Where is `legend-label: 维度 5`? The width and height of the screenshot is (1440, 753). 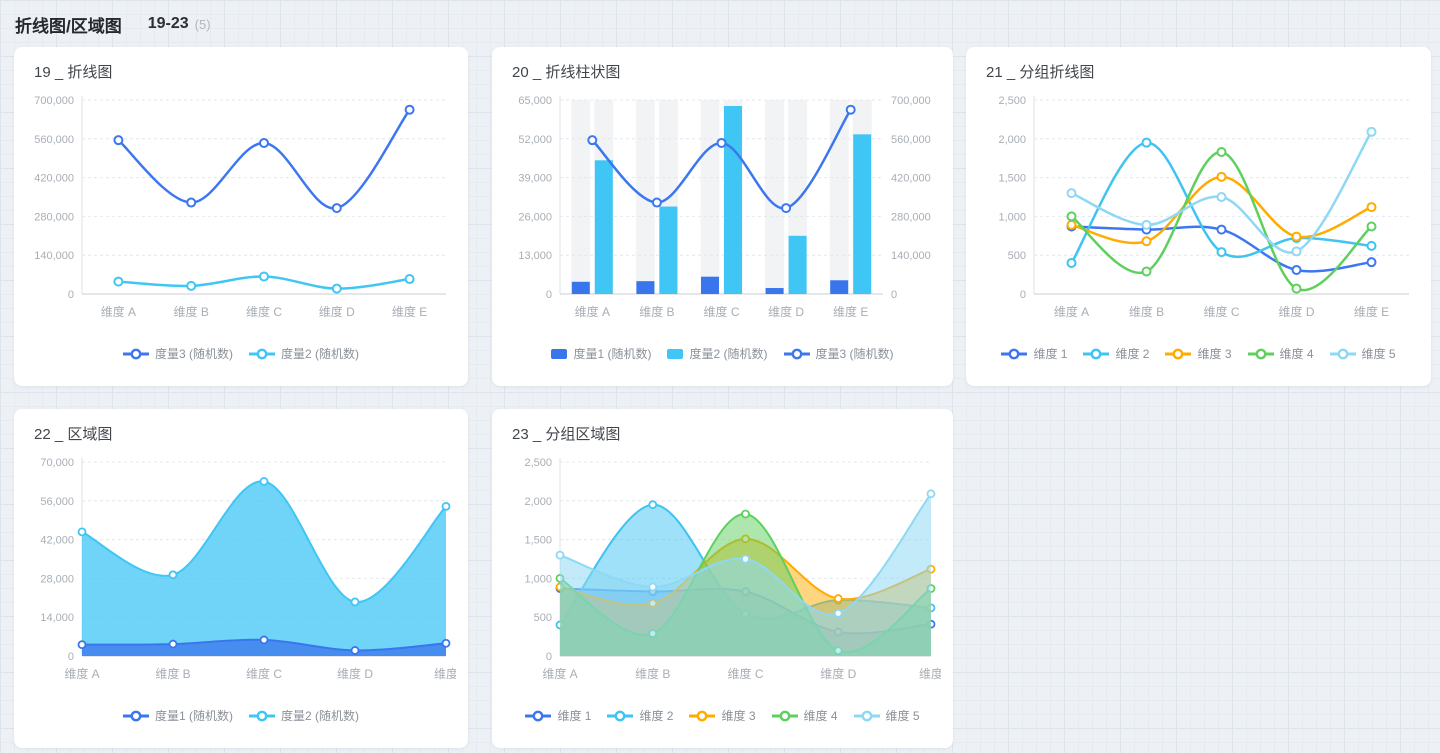
legend-label: 维度 5 is located at coordinates (1378, 354).